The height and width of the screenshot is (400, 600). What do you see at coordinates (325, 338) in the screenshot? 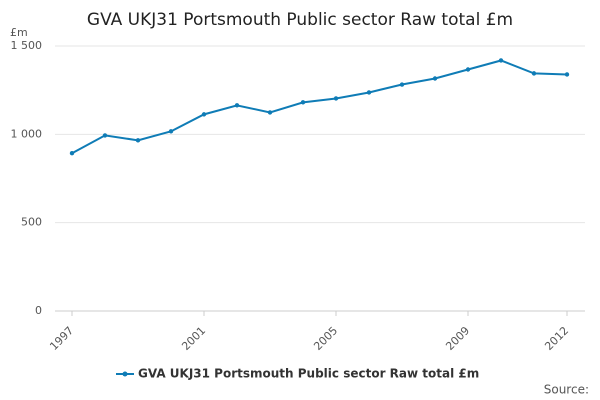
I see `x-tick-label: 2005` at bounding box center [325, 338].